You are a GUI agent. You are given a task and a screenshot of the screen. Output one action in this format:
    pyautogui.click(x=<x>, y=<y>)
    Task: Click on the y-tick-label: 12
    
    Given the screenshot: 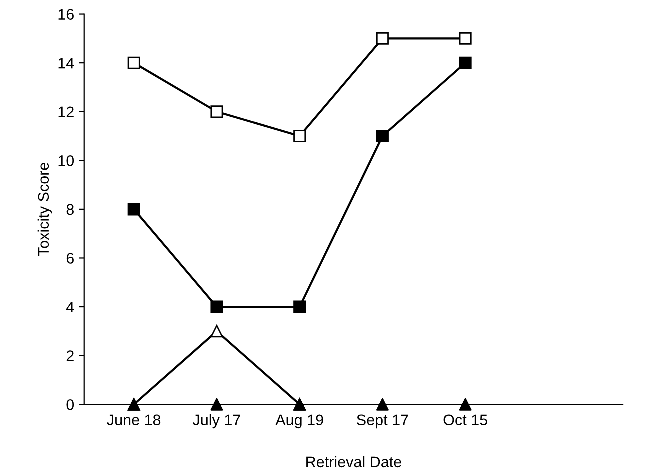 What is the action you would take?
    pyautogui.click(x=66, y=112)
    